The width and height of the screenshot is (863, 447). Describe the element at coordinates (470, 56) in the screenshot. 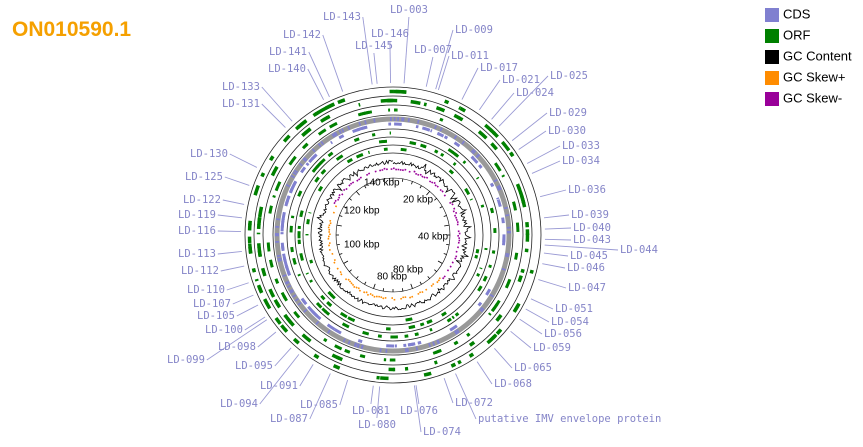

I see `feature-label: LD-011` at that location.